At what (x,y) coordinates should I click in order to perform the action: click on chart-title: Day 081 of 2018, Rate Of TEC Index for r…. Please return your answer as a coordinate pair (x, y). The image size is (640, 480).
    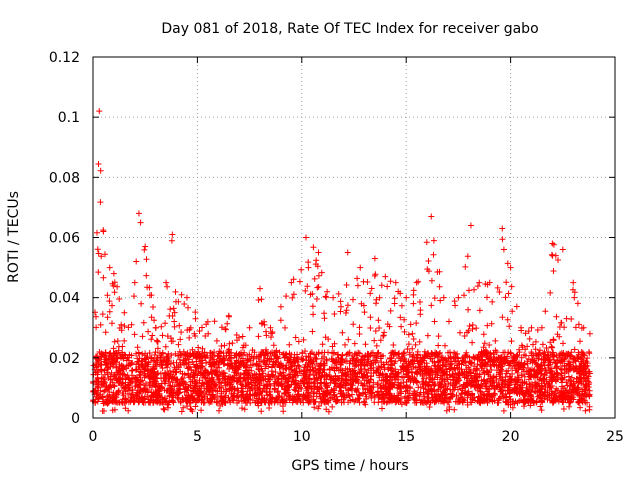
    Looking at the image, I should click on (349, 29).